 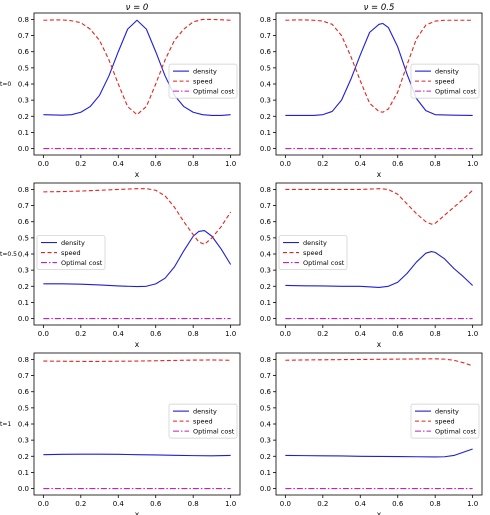 What do you see at coordinates (5, 424) in the screenshot?
I see `row-label: t=1` at bounding box center [5, 424].